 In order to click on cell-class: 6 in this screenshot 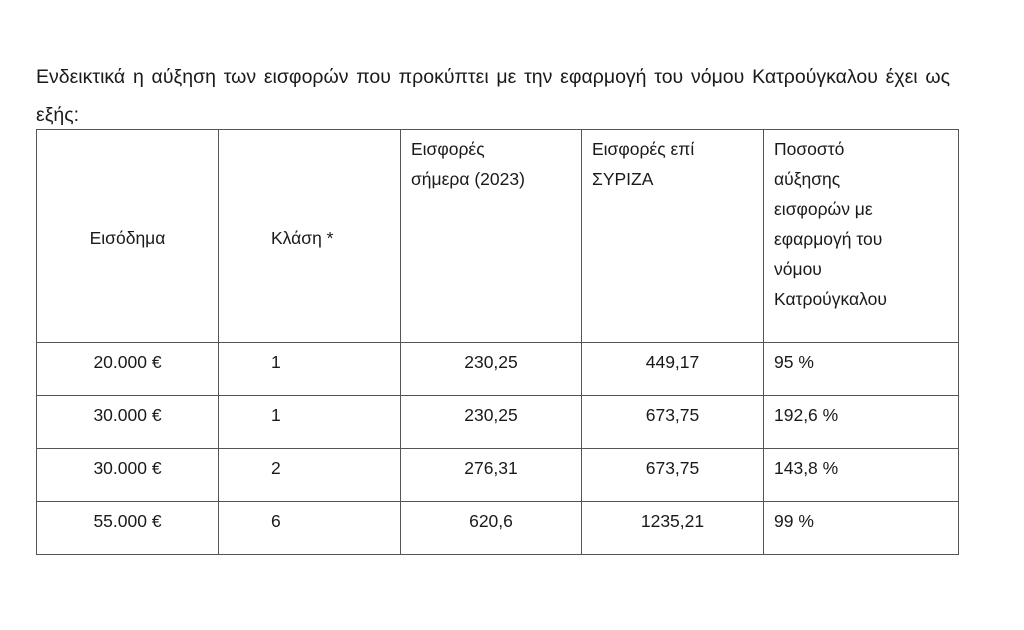, I will do `click(309, 528)`.